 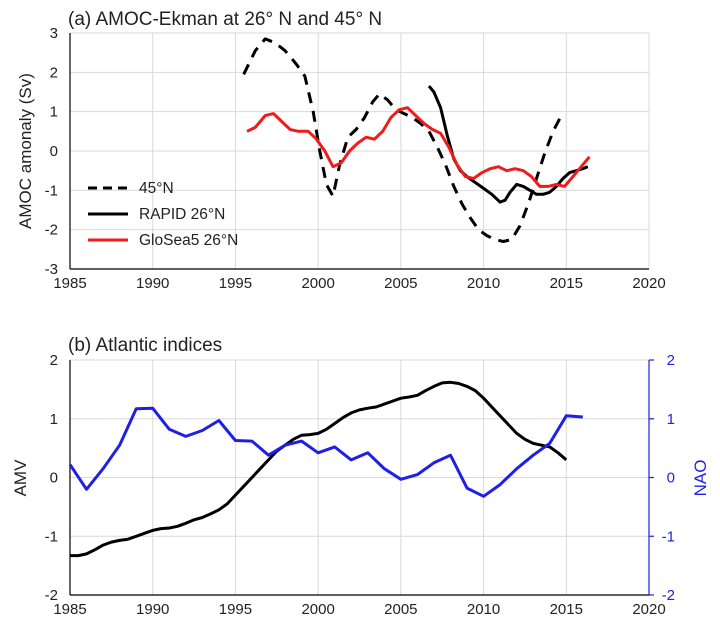 I want to click on legend-label-rapid: RAPID 26°N, so click(x=182, y=214).